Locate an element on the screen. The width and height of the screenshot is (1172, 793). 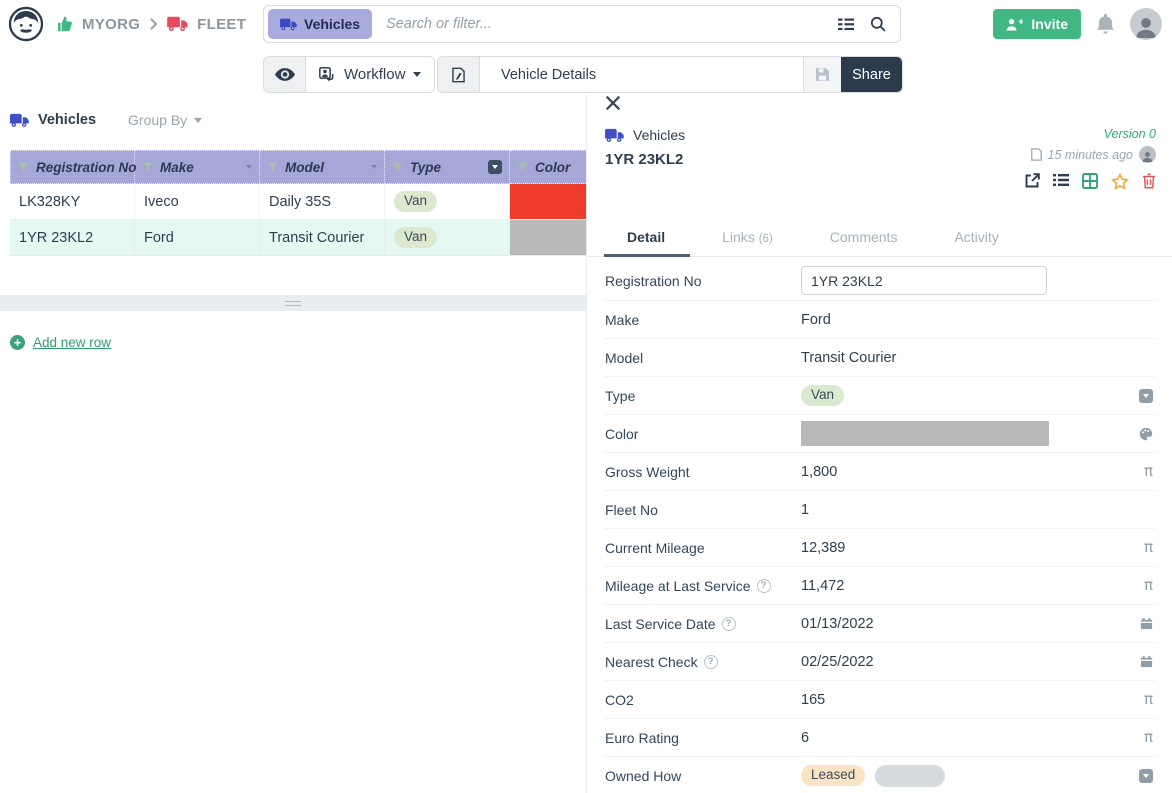
search-bar: Vehicles is located at coordinates (582, 24).